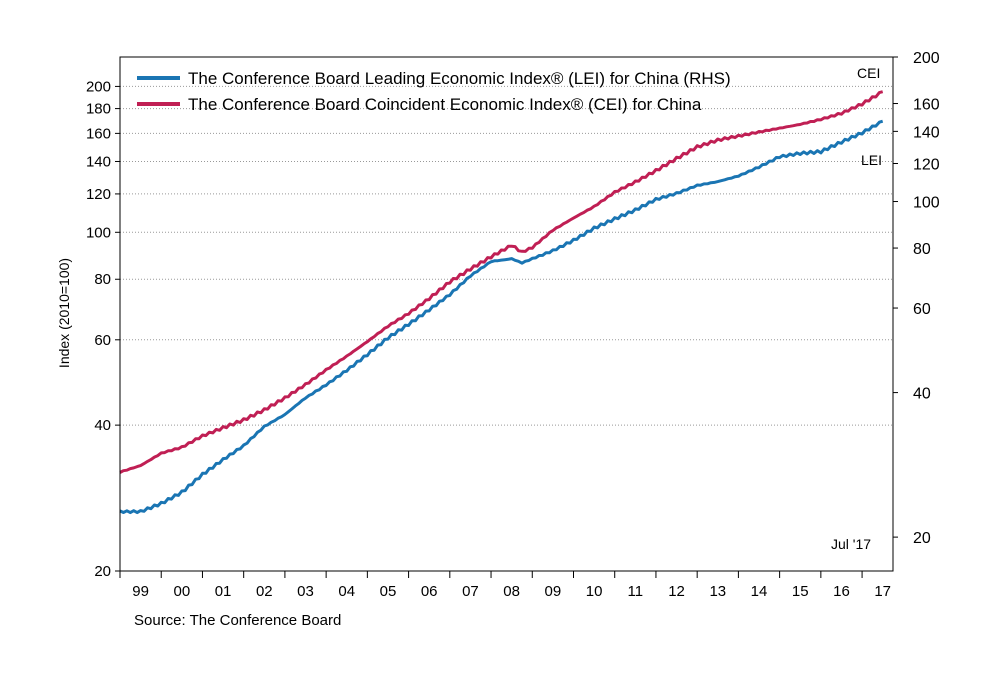 The height and width of the screenshot is (680, 1000). What do you see at coordinates (717, 591) in the screenshot?
I see `x-tick-label: 13` at bounding box center [717, 591].